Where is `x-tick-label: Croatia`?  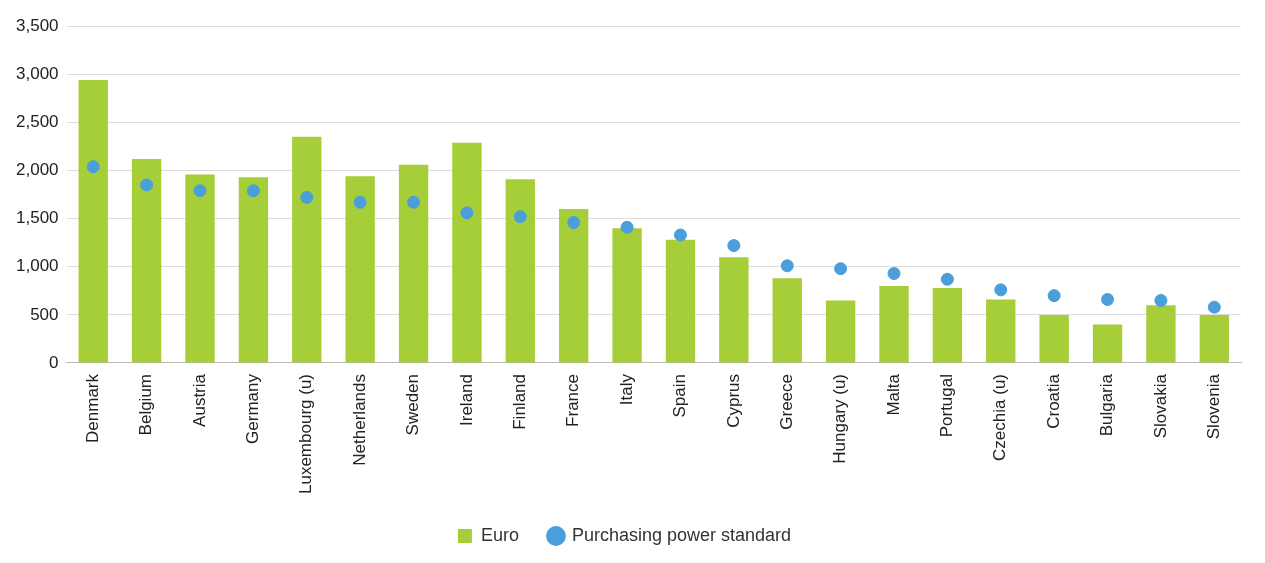
x-tick-label: Croatia is located at coordinates (1053, 401).